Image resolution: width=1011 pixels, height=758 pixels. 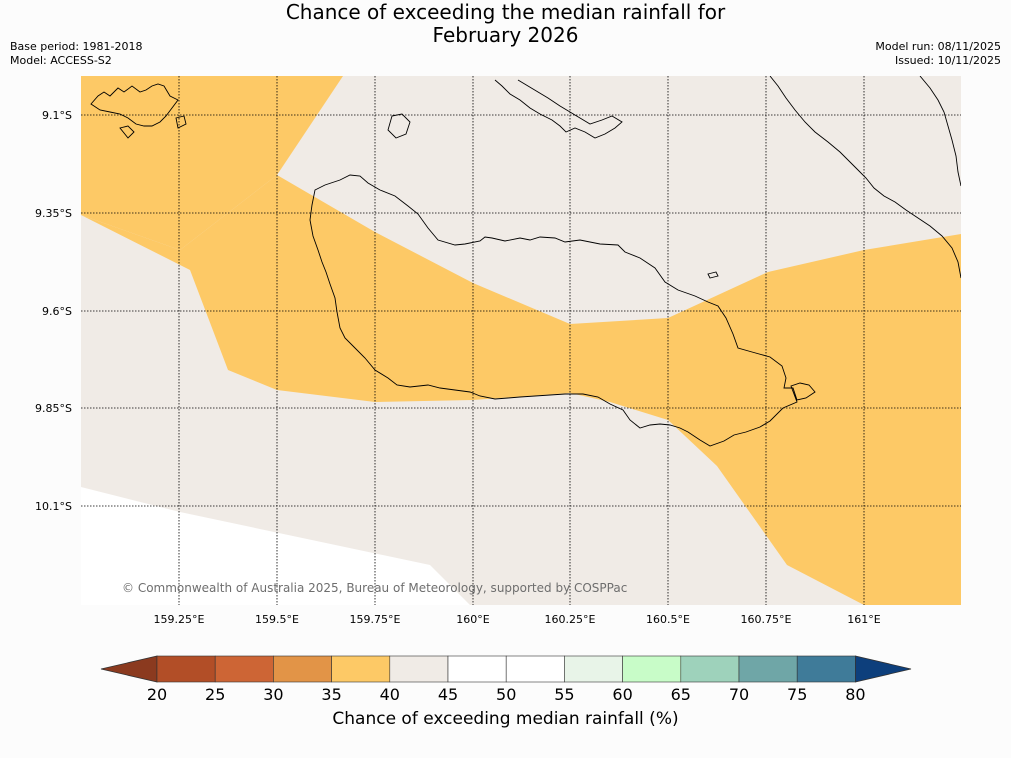 I want to click on colorbar-tick-label: 70, so click(x=739, y=694).